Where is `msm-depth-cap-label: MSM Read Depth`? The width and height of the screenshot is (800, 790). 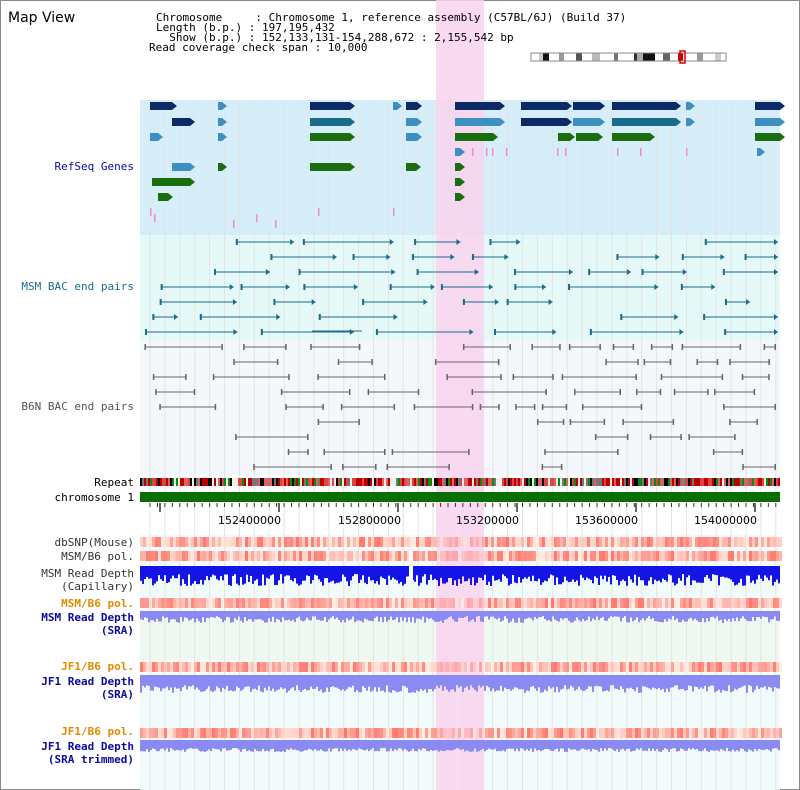 msm-depth-cap-label: MSM Read Depth is located at coordinates (87, 573).